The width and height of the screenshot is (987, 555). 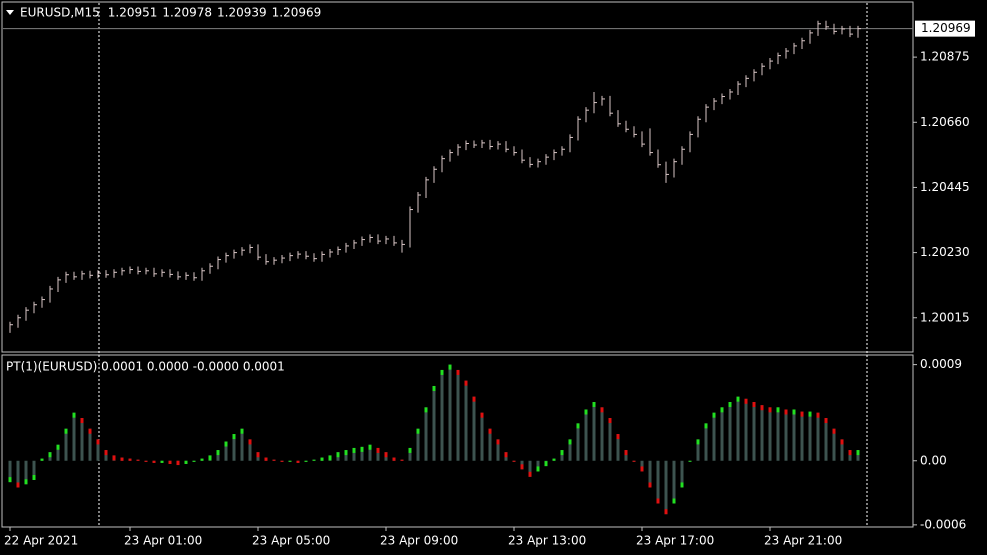 I want to click on y-tick-label: -0.0006, so click(x=943, y=524).